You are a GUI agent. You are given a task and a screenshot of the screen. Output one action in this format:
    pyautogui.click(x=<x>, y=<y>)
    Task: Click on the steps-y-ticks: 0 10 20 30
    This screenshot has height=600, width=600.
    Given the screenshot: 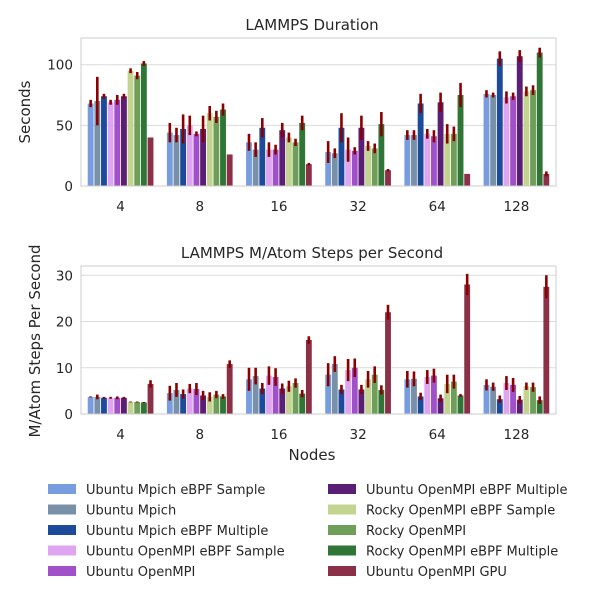 What is the action you would take?
    pyautogui.click(x=64, y=345)
    